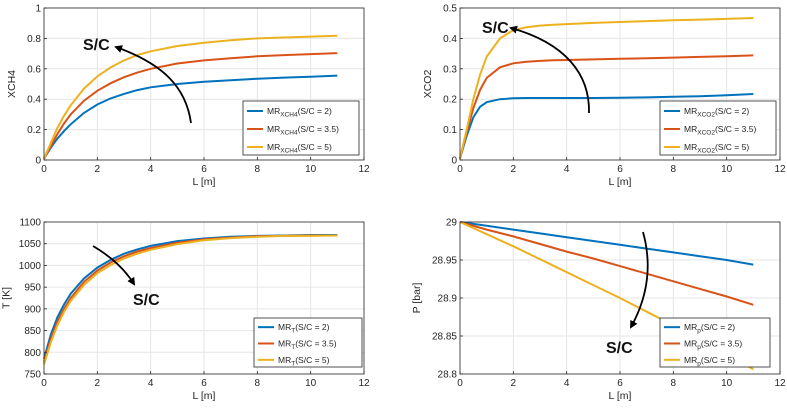  Describe the element at coordinates (7, 298) in the screenshot. I see `y-axis-label: T [K]` at that location.